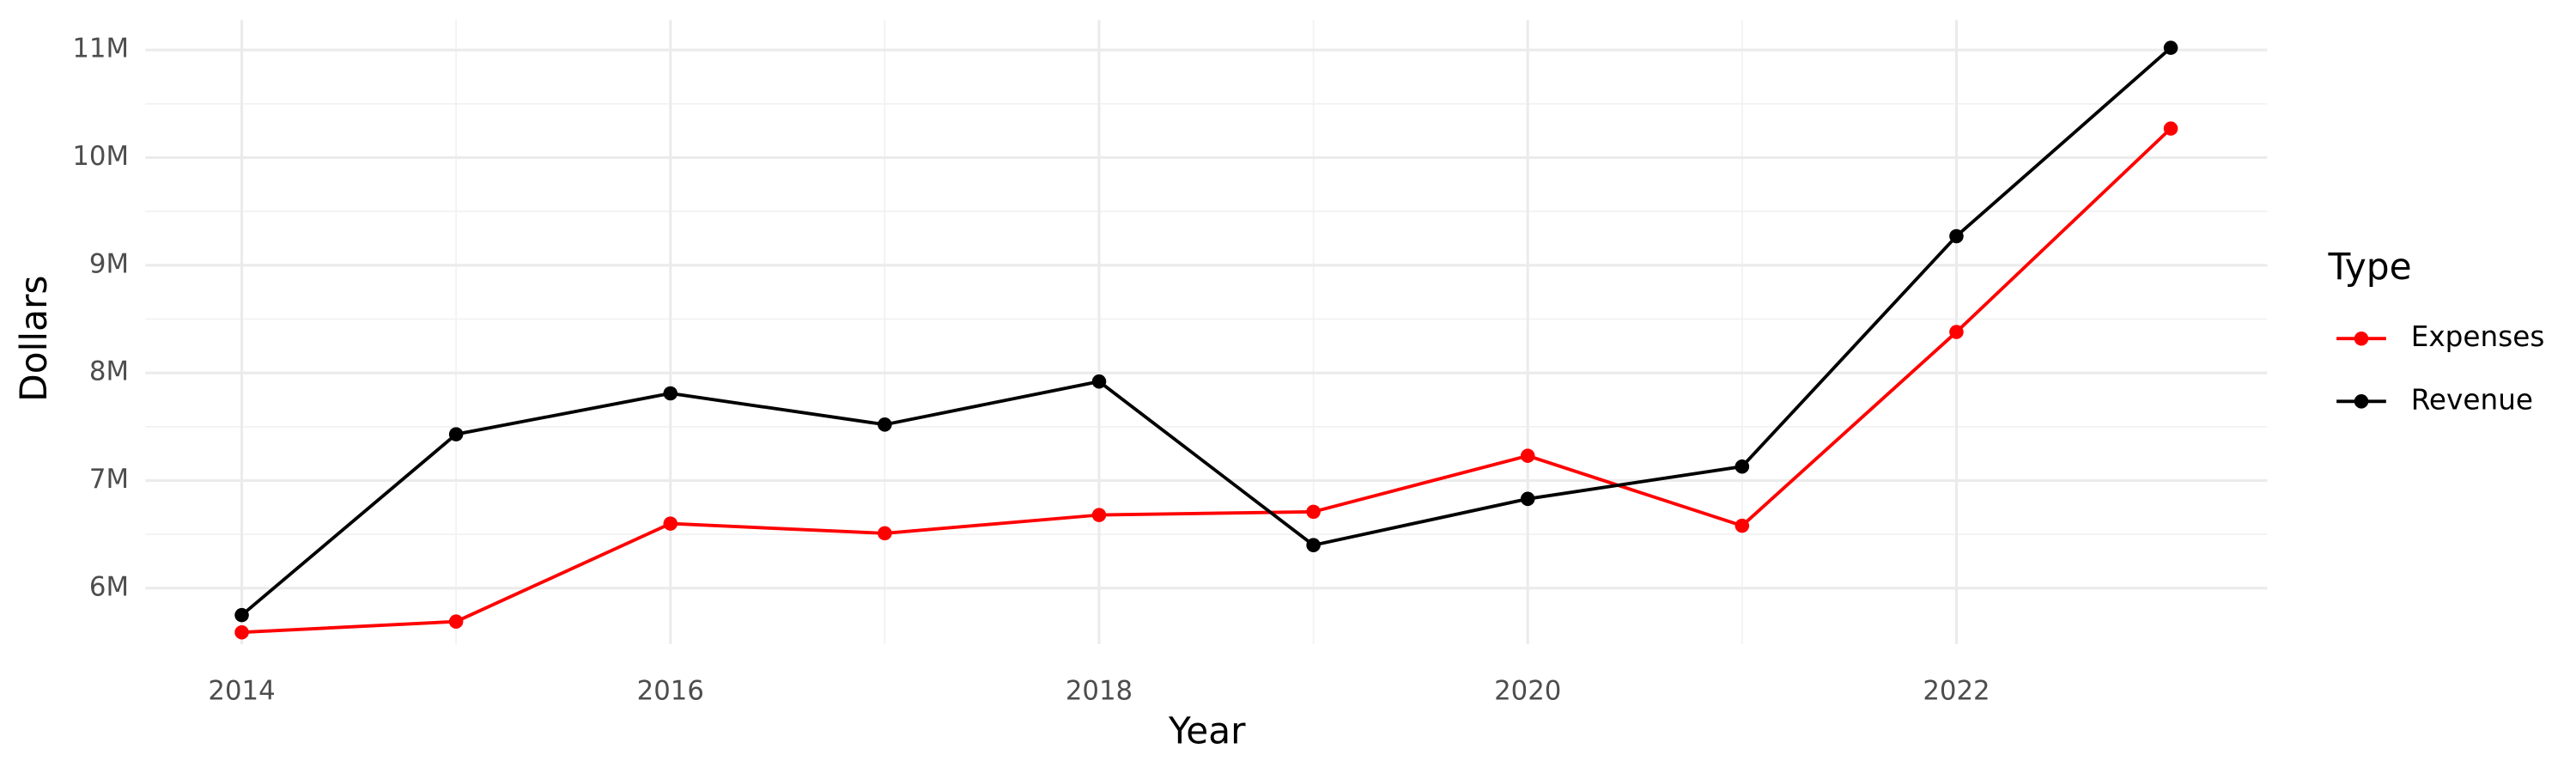 This screenshot has height=773, width=2576. What do you see at coordinates (1100, 690) in the screenshot?
I see `x-tick-label: 2018` at bounding box center [1100, 690].